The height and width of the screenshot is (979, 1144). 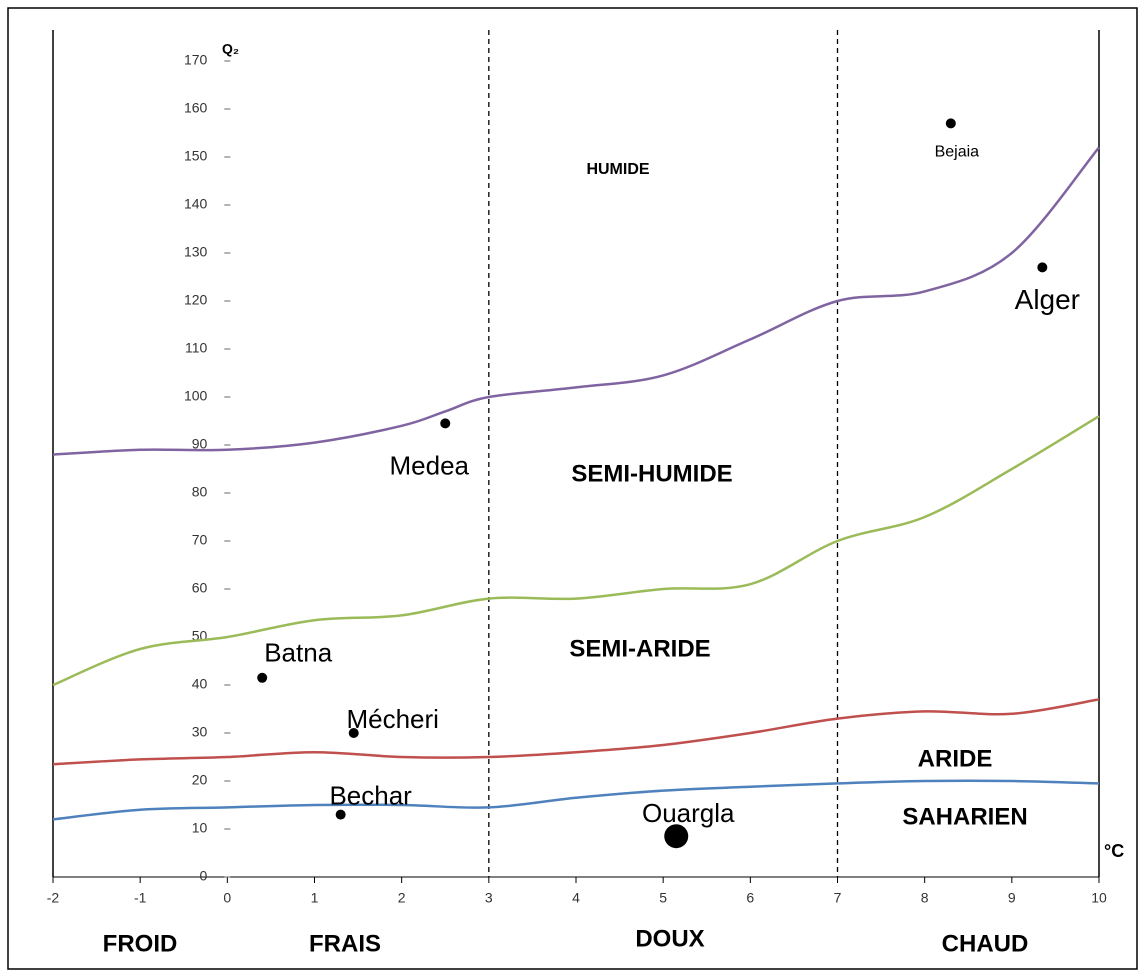 What do you see at coordinates (489, 898) in the screenshot?
I see `x-tick-label: 3` at bounding box center [489, 898].